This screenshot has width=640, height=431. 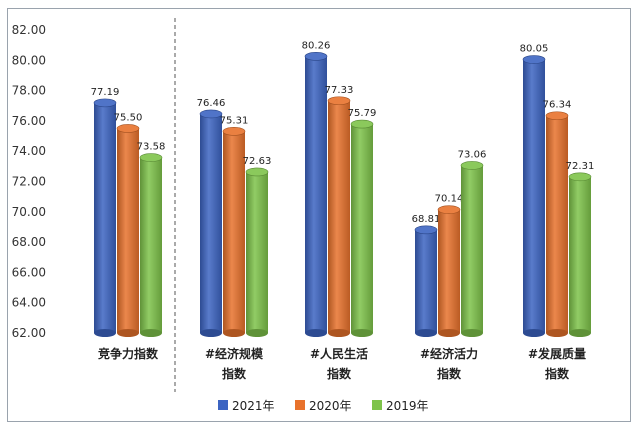 I want to click on data-label: 70.14, so click(x=449, y=199).